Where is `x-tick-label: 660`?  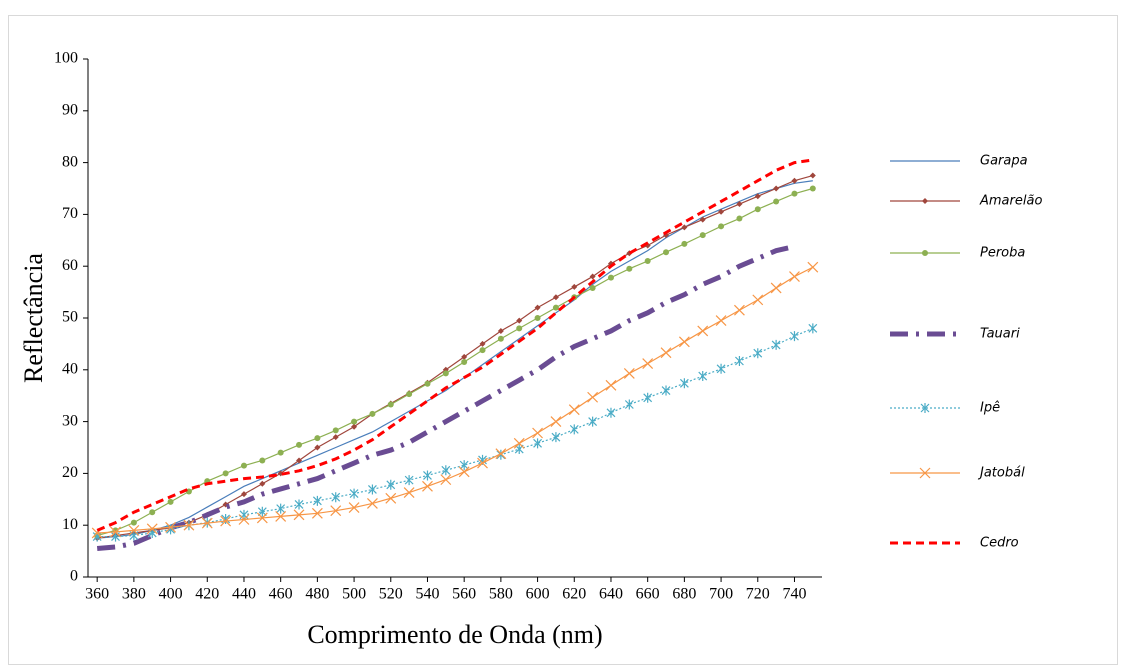 x-tick-label: 660 is located at coordinates (648, 594).